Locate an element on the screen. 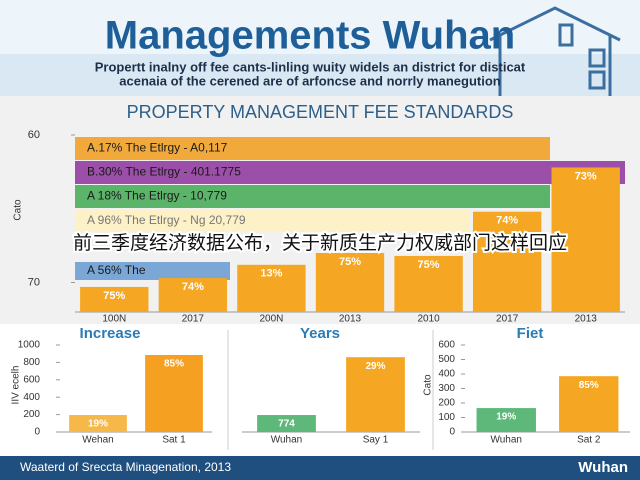 This screenshot has width=640, height=480. y-tick-label: 70 is located at coordinates (34, 282).